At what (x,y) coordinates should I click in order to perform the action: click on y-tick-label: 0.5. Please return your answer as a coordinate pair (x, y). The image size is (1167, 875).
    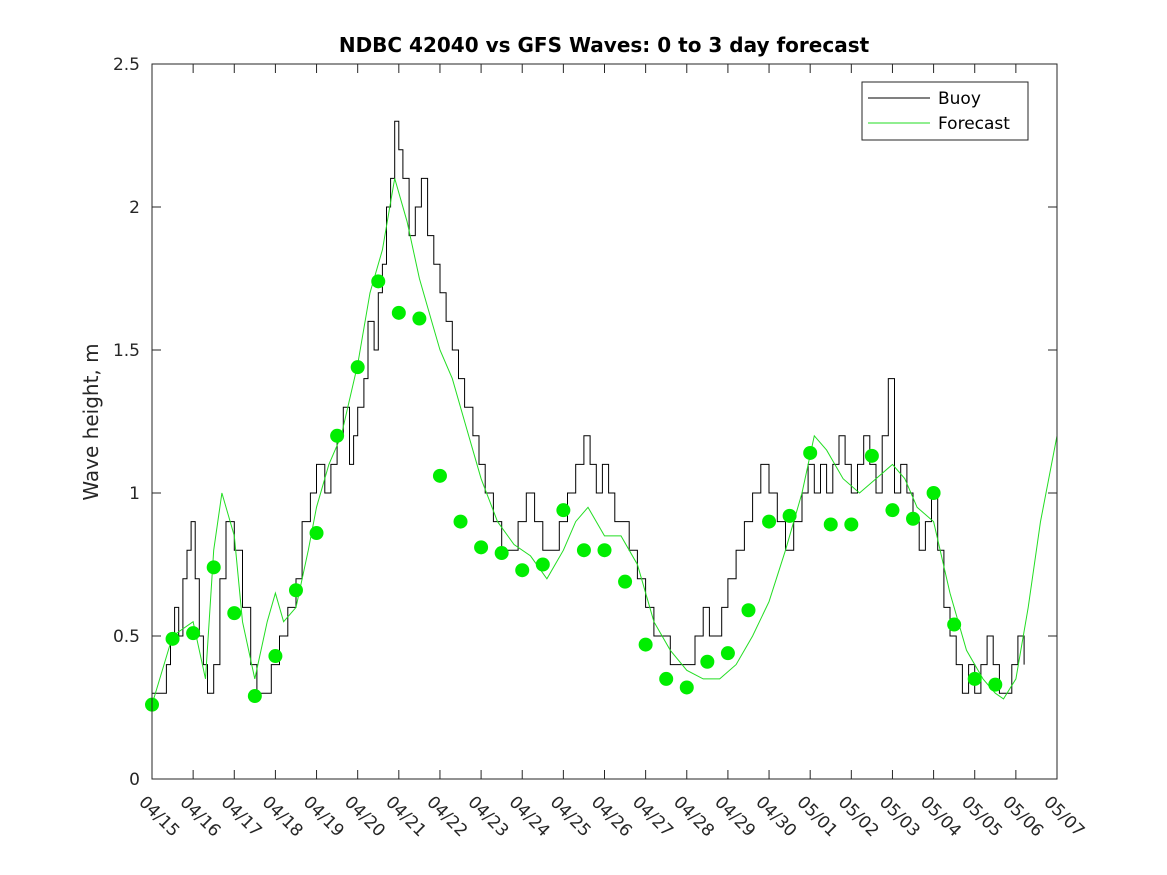
    Looking at the image, I should click on (126, 637).